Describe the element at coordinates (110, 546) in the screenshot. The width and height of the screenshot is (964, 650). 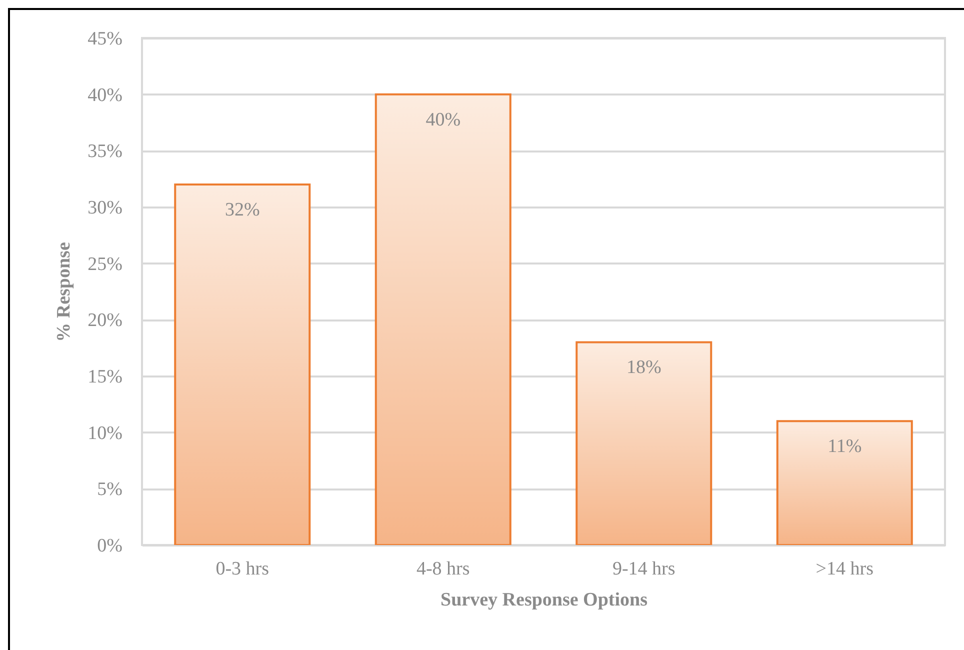
I see `y-tick-label: 0%` at that location.